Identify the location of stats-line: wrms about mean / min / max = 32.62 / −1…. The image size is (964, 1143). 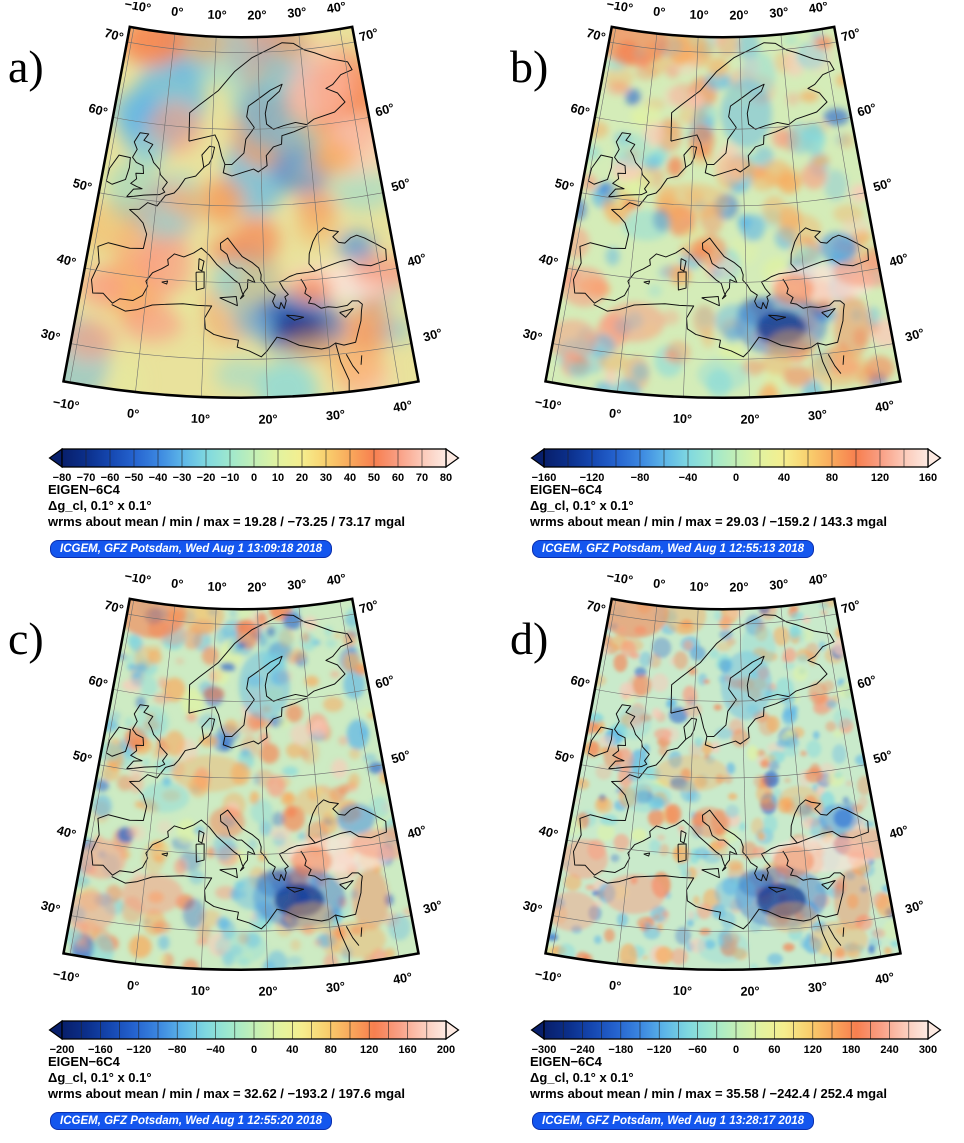
(226, 1093).